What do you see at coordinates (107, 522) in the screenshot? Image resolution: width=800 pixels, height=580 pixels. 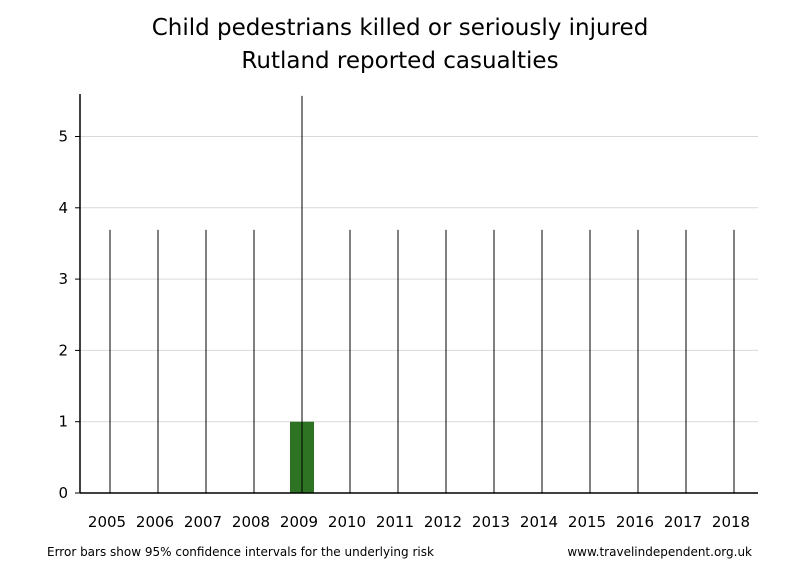 I see `x-tick-label-2005: 2005` at bounding box center [107, 522].